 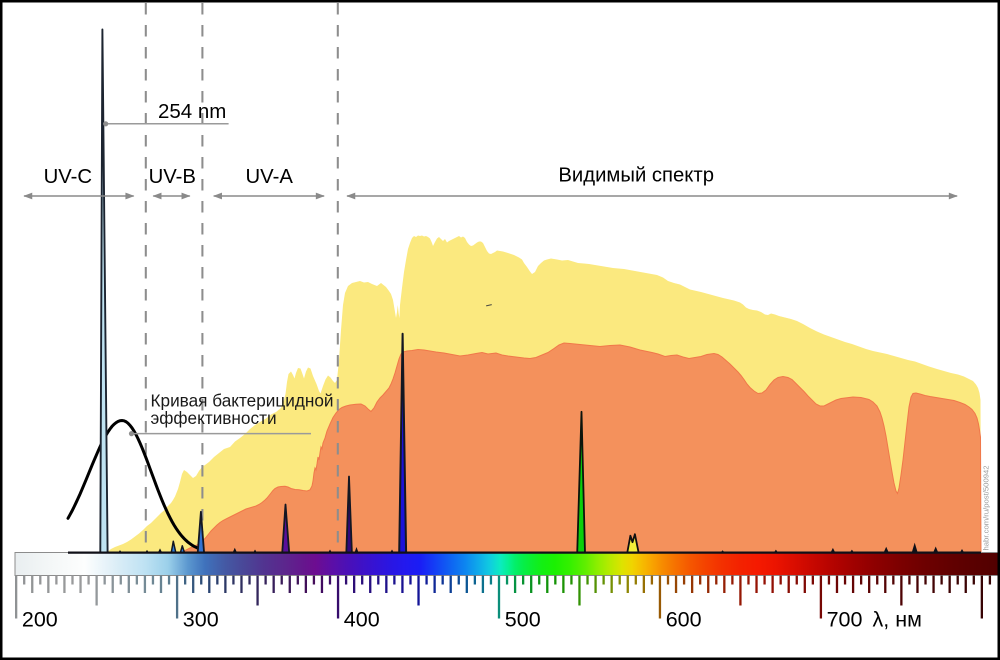 I want to click on svg-text: λ, нм, so click(x=897, y=620).